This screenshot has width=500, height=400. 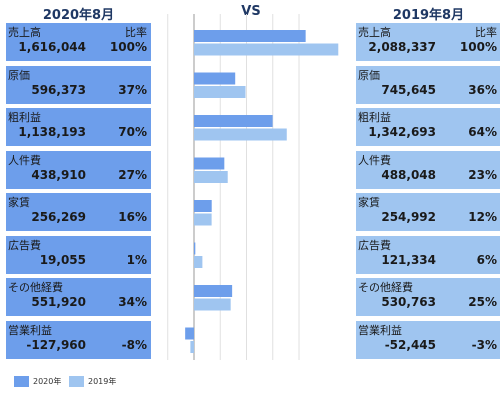 What do you see at coordinates (482, 89) in the screenshot?
I see `metric-ratio: 36%` at bounding box center [482, 89].